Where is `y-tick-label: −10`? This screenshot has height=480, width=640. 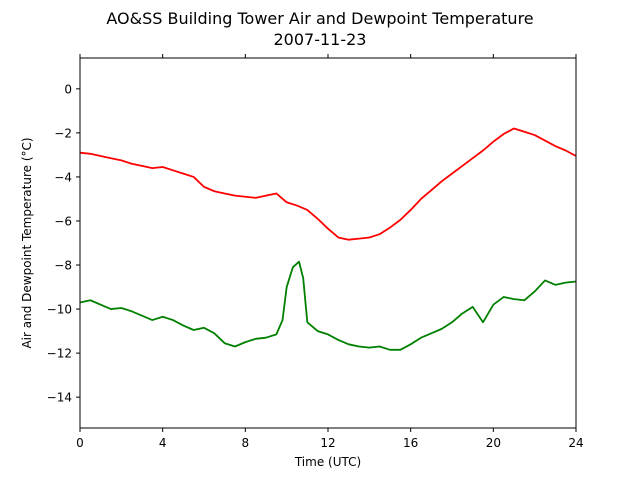 y-tick-label: −10 is located at coordinates (59, 310).